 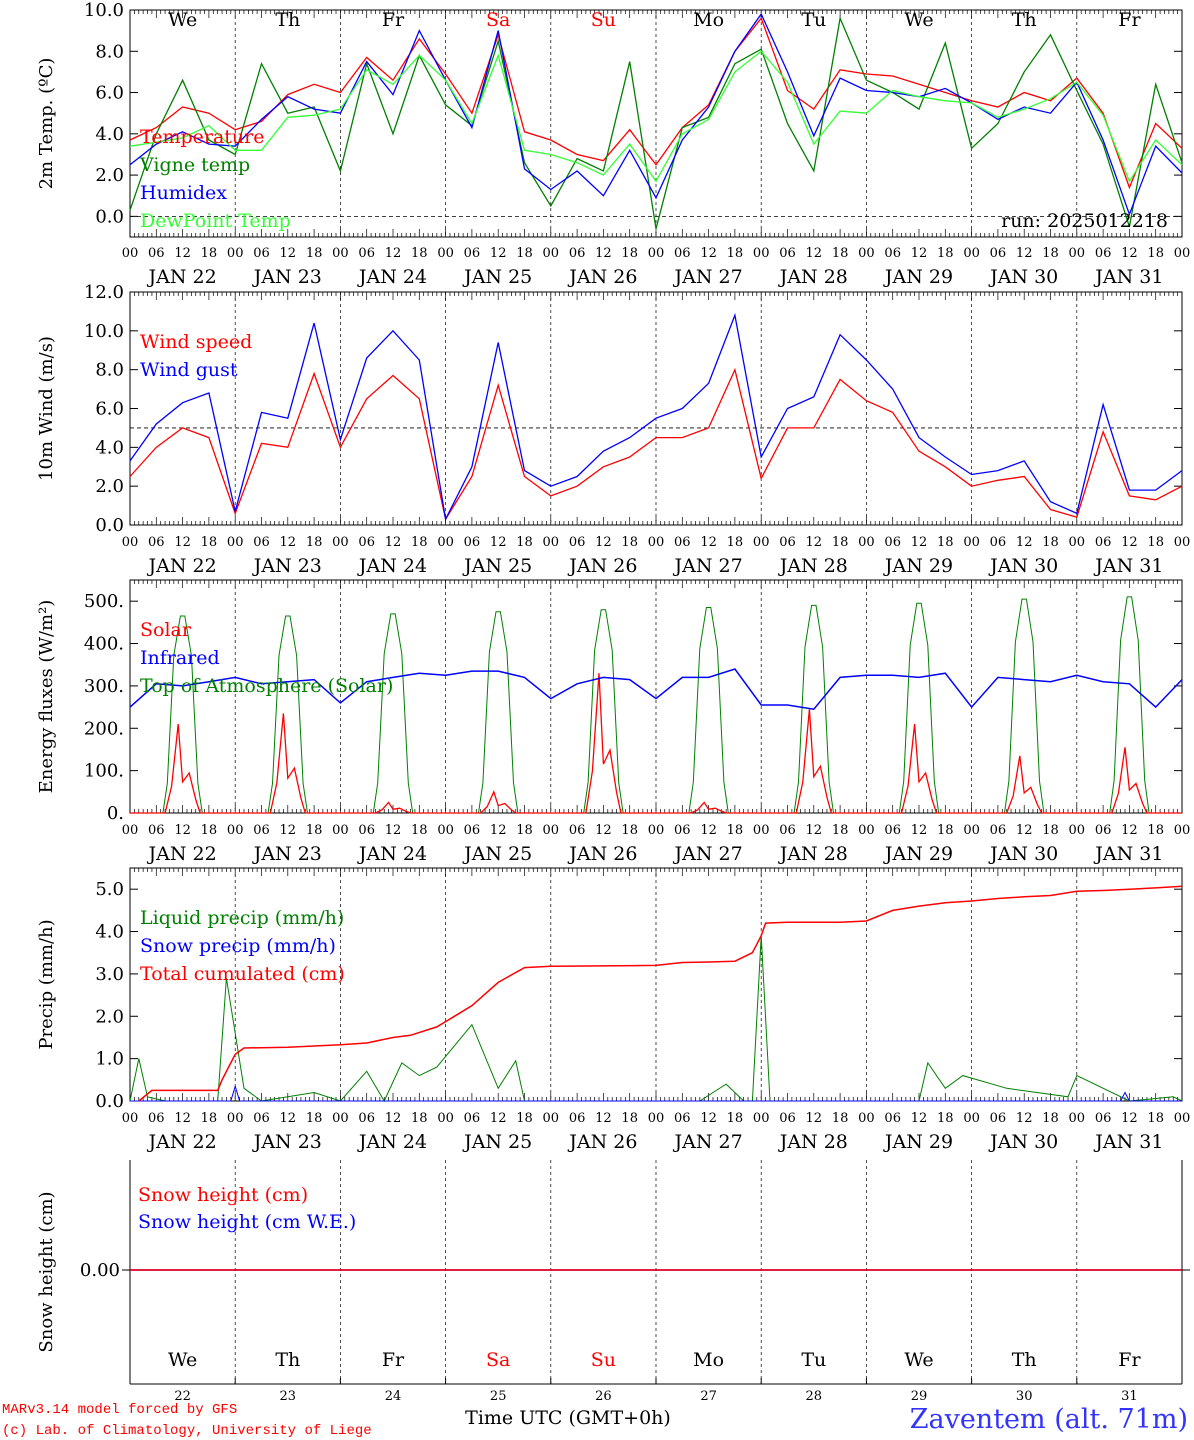 I want to click on series-Humidex, so click(x=656, y=114).